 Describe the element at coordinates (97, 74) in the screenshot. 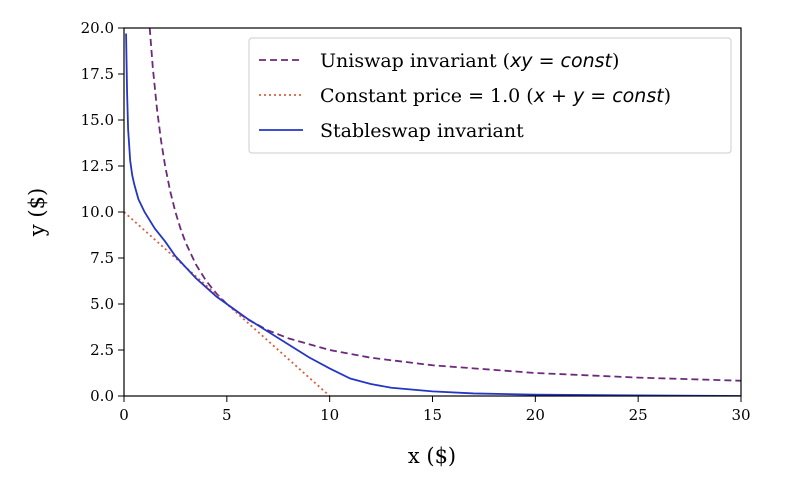

I see `y-tick-label: 17.5` at that location.